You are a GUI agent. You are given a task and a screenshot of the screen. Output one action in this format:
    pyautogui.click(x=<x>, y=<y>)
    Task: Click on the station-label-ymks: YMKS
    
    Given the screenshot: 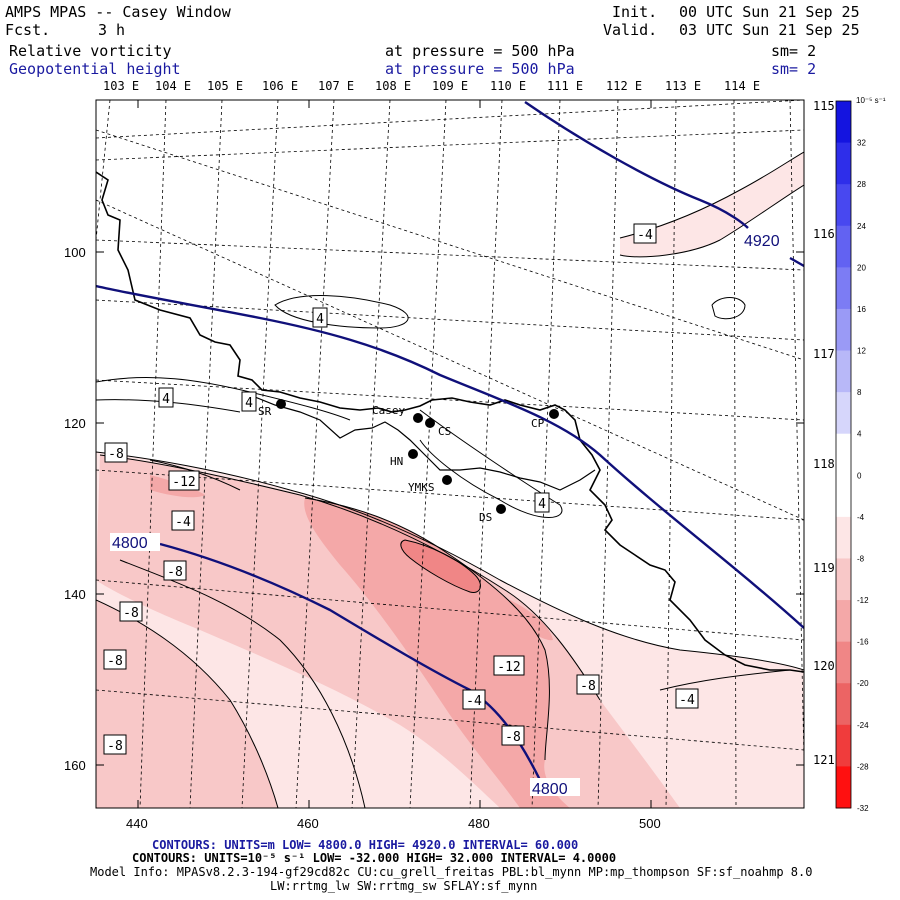 What is the action you would take?
    pyautogui.click(x=421, y=487)
    